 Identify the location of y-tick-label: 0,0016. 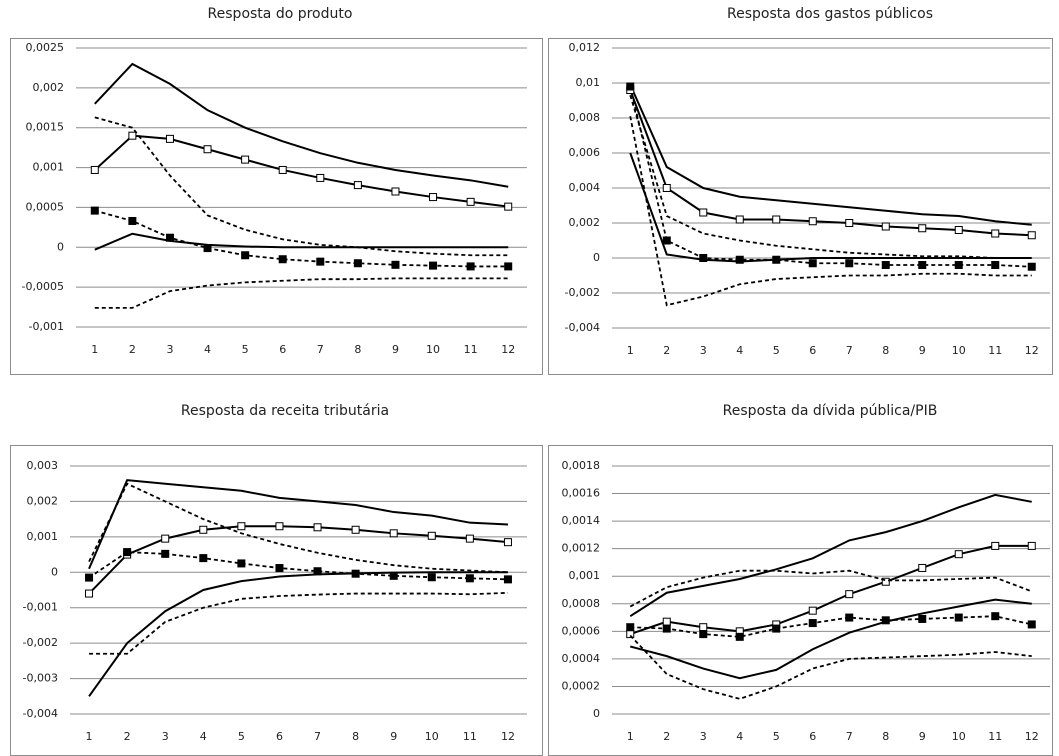
(581, 493).